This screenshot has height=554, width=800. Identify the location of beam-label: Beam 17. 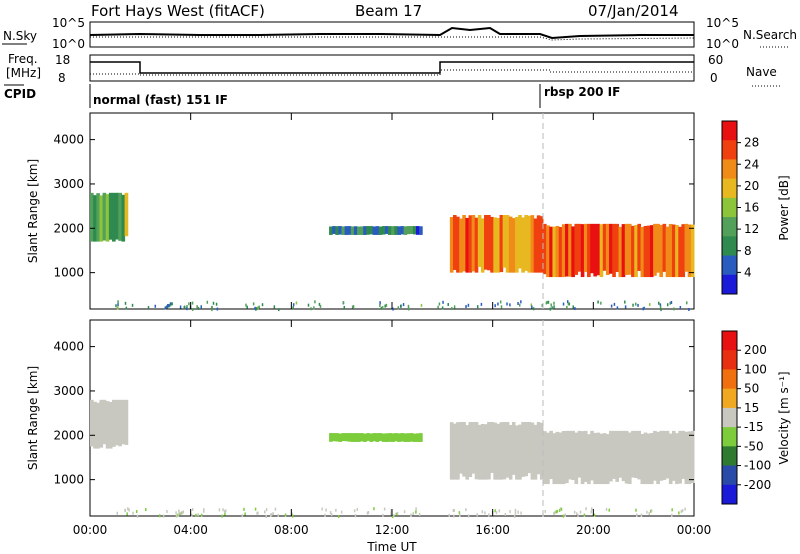
(388, 11).